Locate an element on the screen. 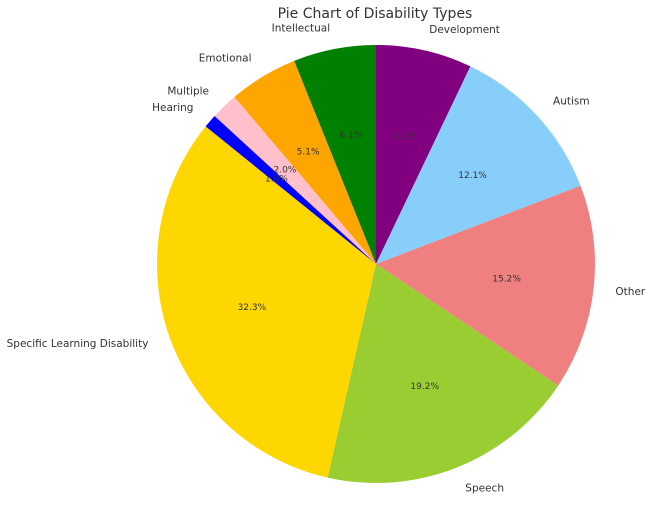 Image resolution: width=650 pixels, height=507 pixels. slice-percent-multiple: 2.0% is located at coordinates (284, 170).